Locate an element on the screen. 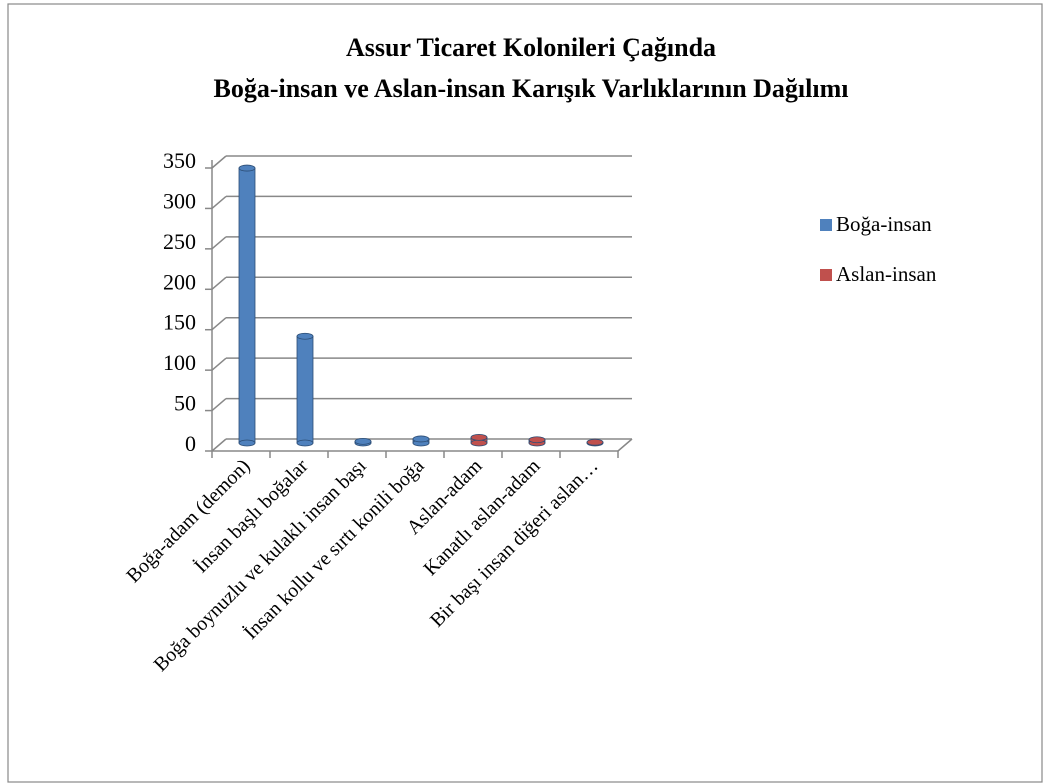  legend-label: Aslan-insan is located at coordinates (886, 274).